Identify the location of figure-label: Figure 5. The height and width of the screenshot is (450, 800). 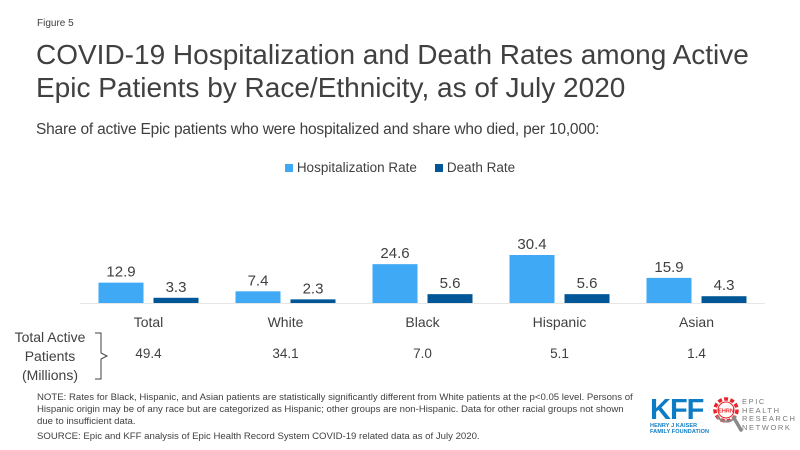
(55, 23).